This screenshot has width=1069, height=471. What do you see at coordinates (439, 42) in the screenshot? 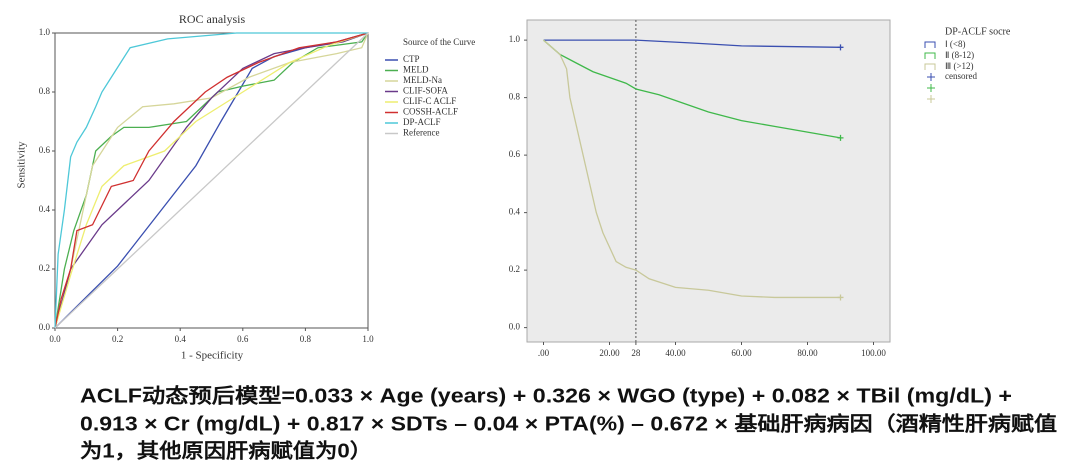
I see `legend-title: Source of the Curve` at bounding box center [439, 42].